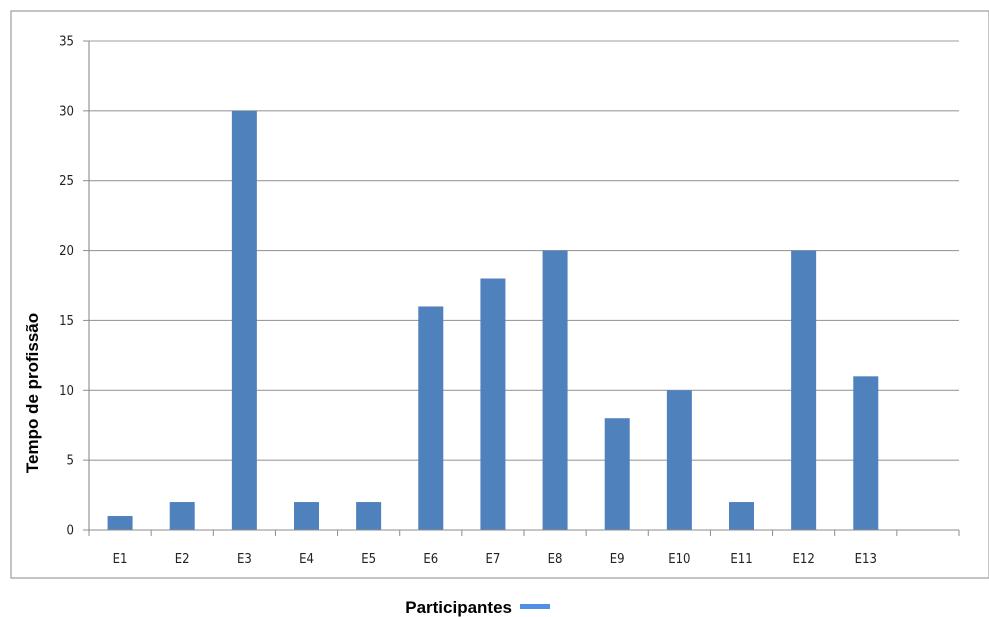 This screenshot has width=989, height=617. I want to click on x-tick-label: E2, so click(182, 559).